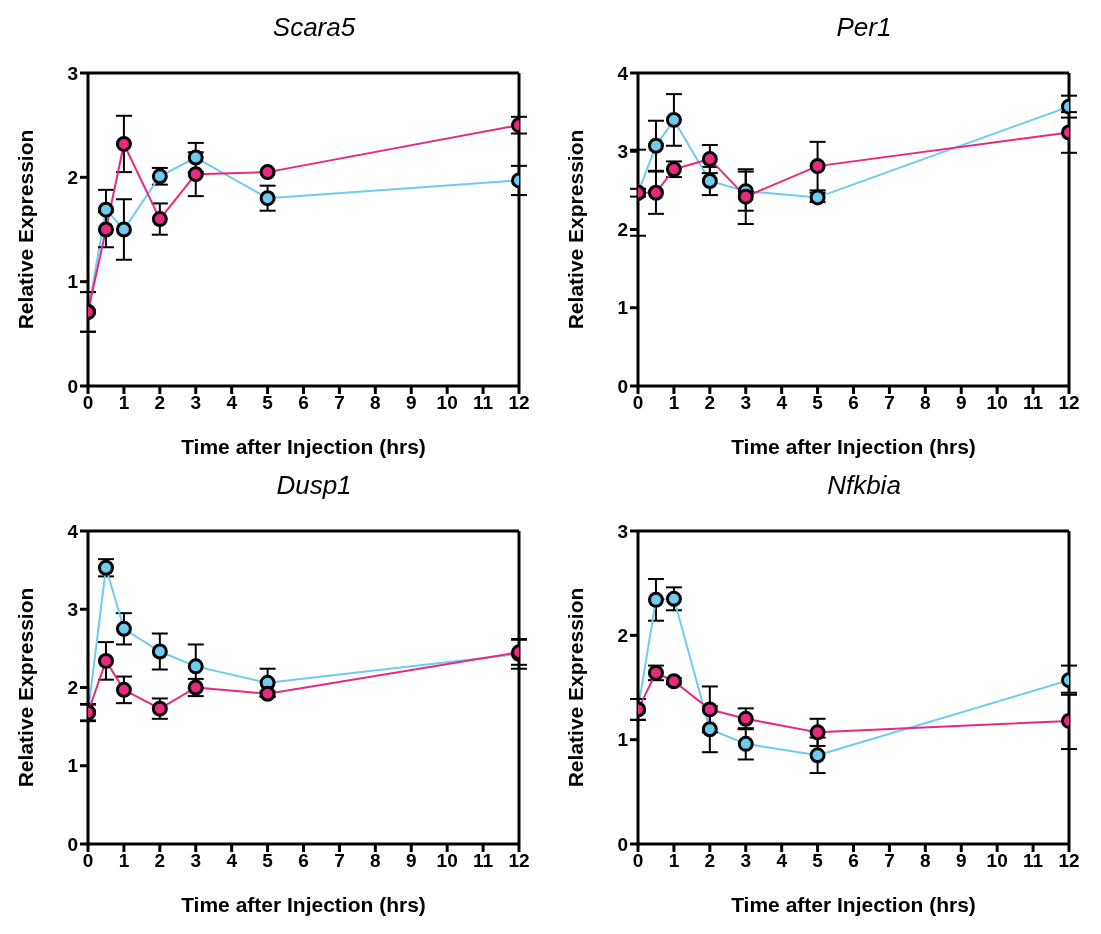 The width and height of the screenshot is (1101, 934). What do you see at coordinates (864, 485) in the screenshot?
I see `chart-title: Nfkbia` at bounding box center [864, 485].